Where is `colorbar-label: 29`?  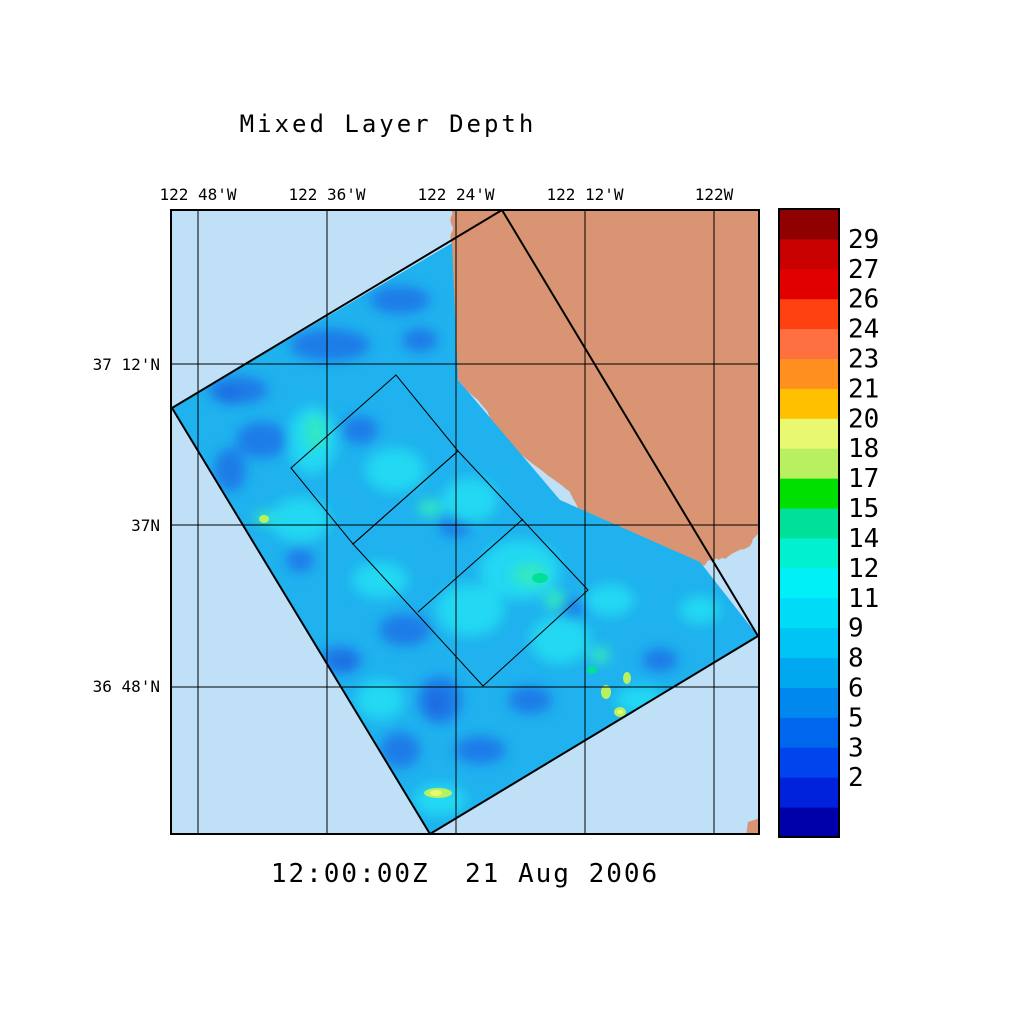
colorbar-label: 29 is located at coordinates (863, 240).